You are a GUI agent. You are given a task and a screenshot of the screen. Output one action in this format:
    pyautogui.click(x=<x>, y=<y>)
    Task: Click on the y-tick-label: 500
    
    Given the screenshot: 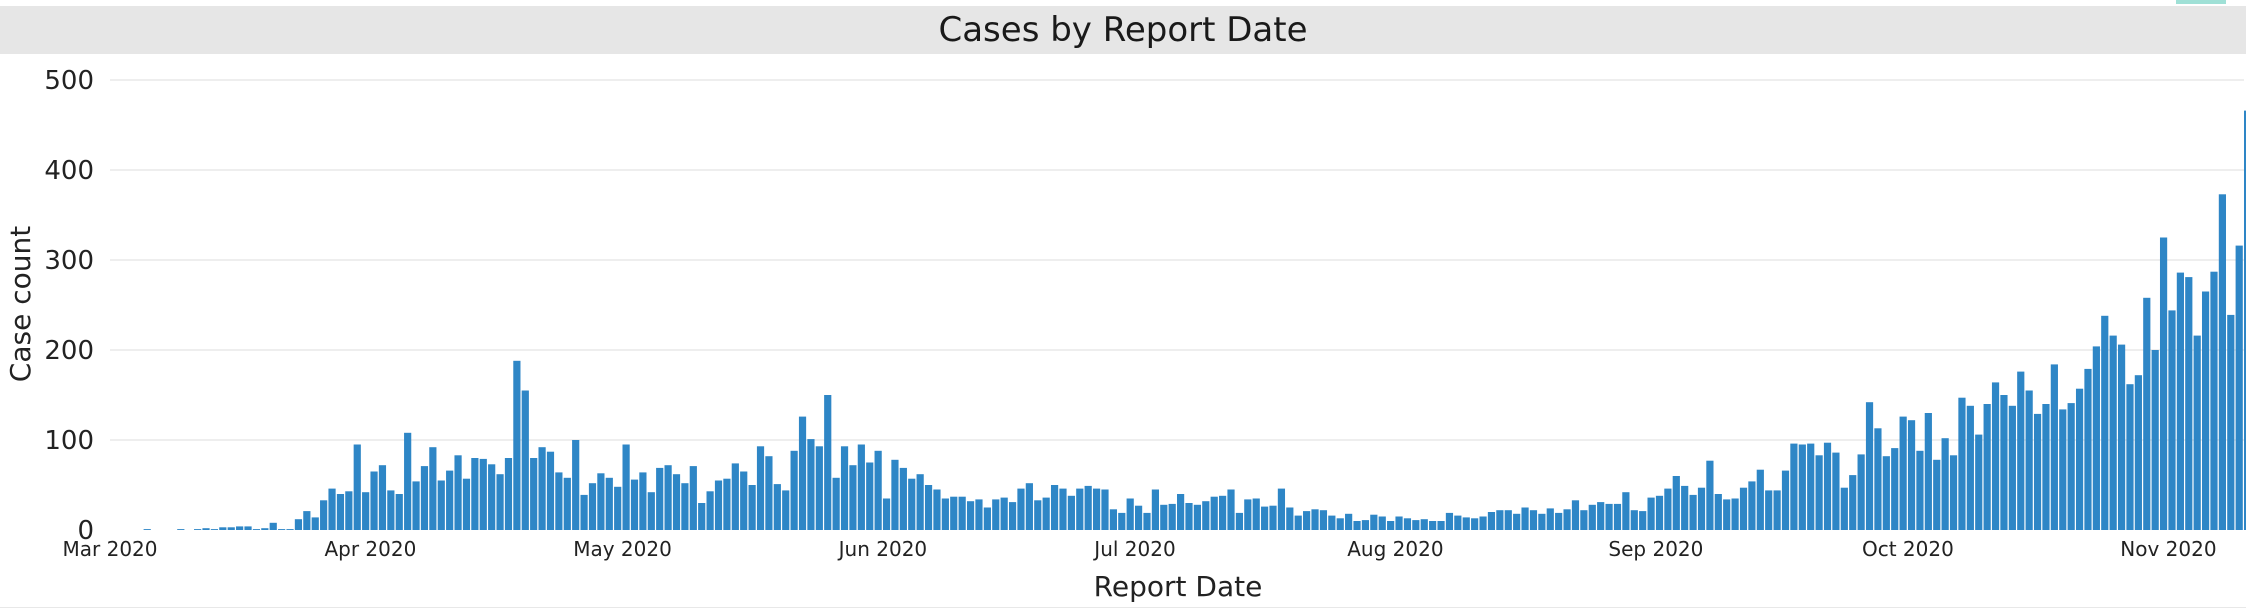 What is the action you would take?
    pyautogui.click(x=69, y=81)
    